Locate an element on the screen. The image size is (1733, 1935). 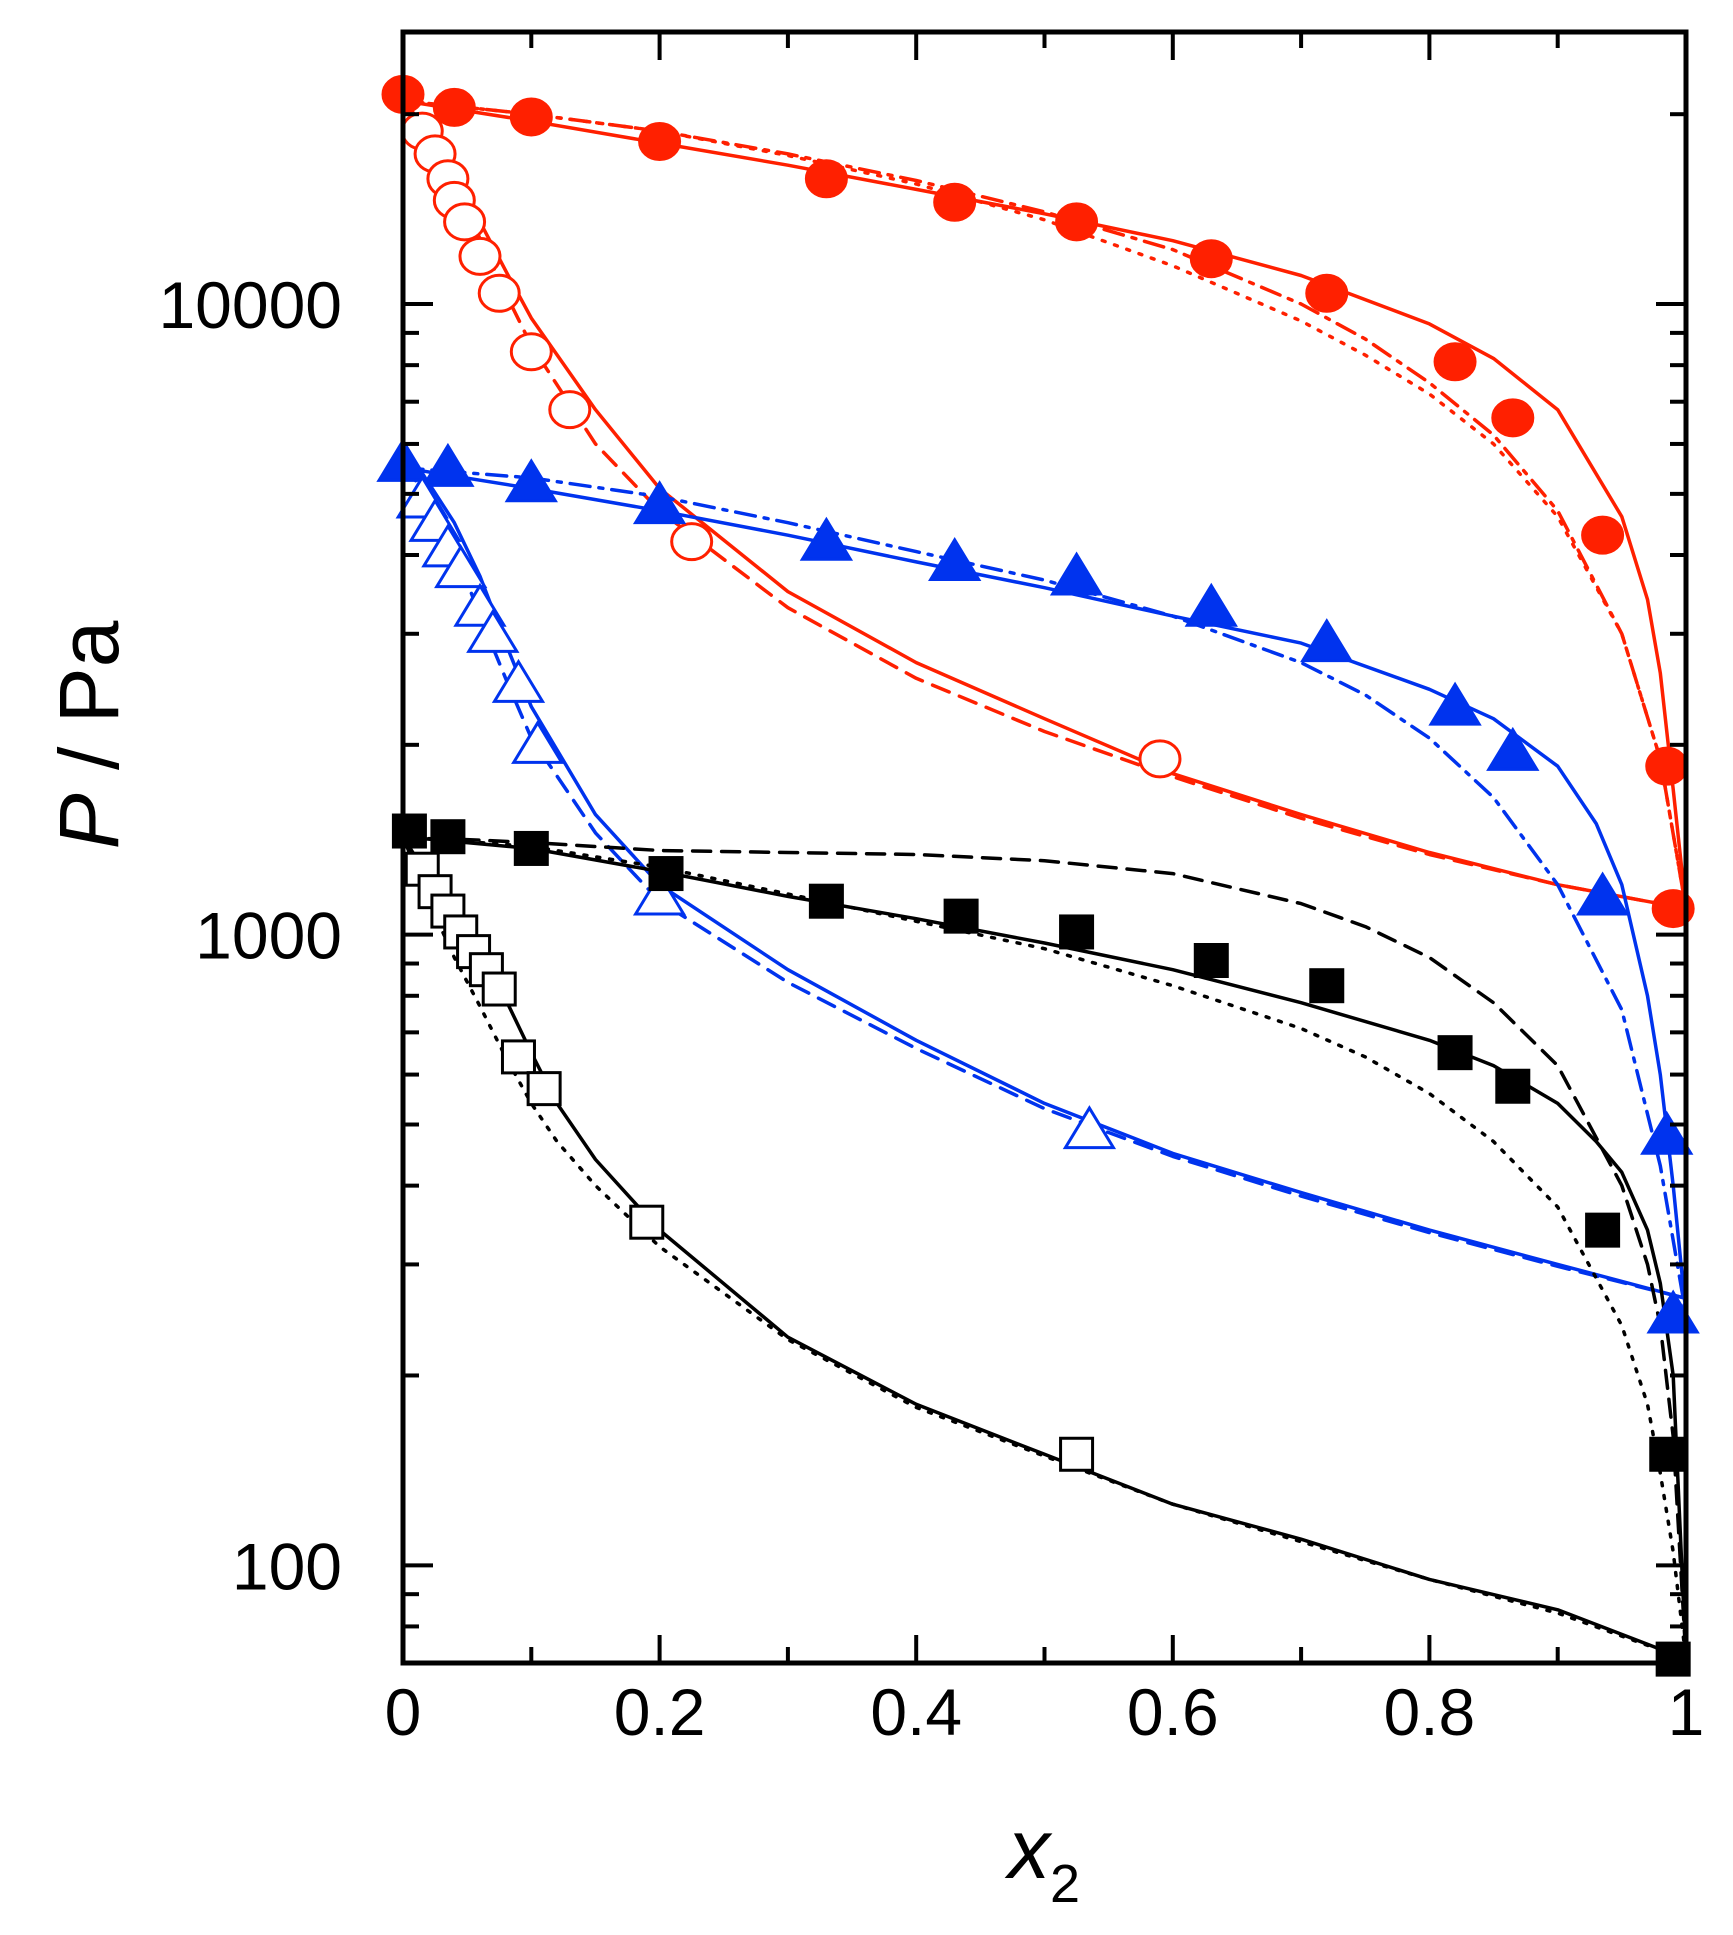
x-axis-title: x2 is located at coordinates (1042, 1858).